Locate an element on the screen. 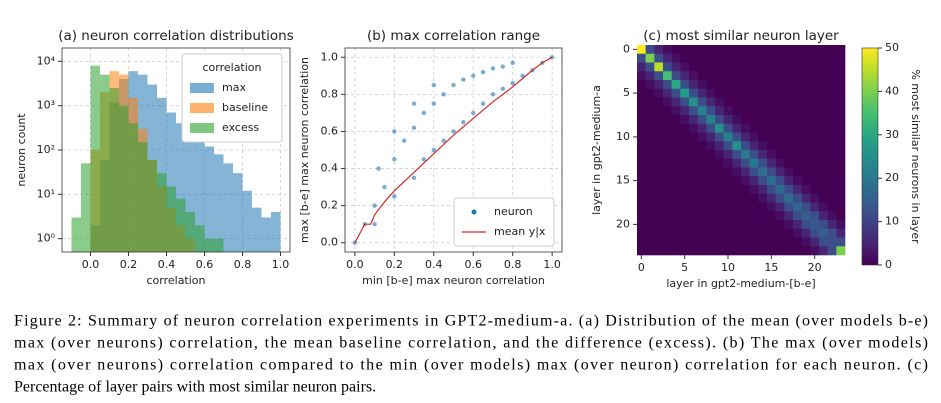 The image size is (941, 403). colorbar-tick-label: 40 is located at coordinates (892, 90).